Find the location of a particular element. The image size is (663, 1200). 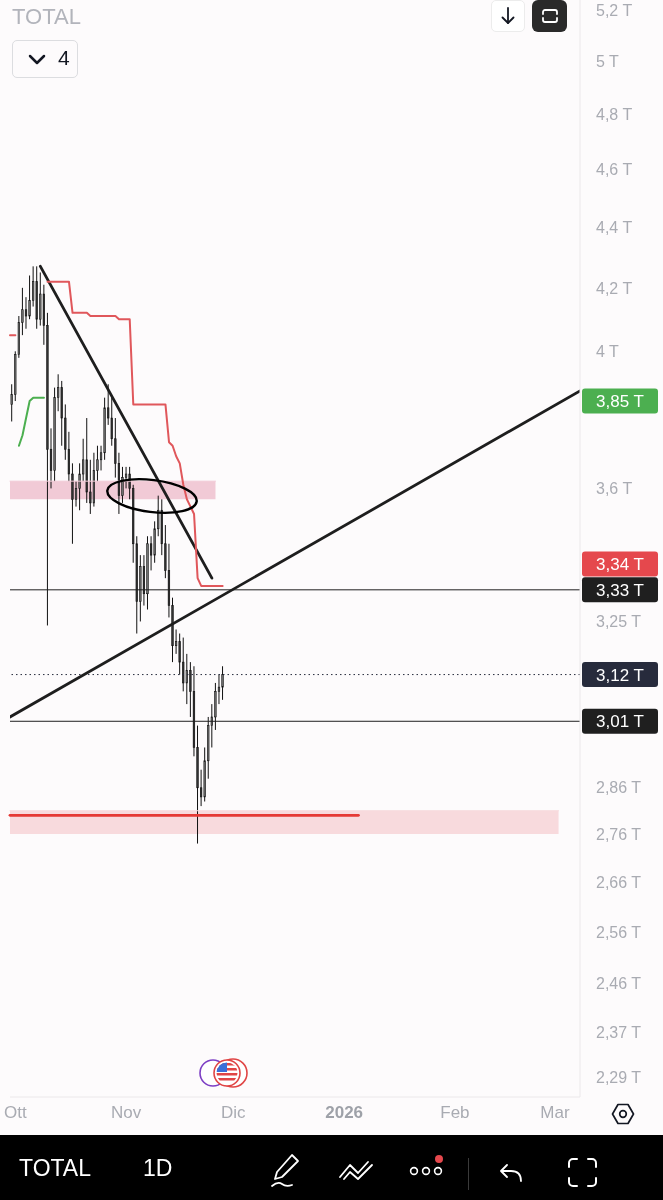

ref-line-label: 3,01 T is located at coordinates (620, 722).